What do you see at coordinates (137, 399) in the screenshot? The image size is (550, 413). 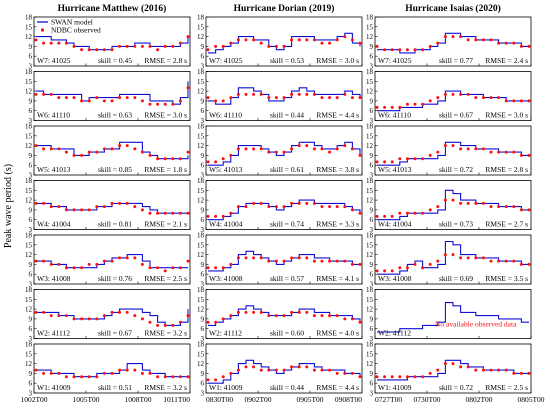 I see `x-tick-label: 1008T00` at bounding box center [137, 399].